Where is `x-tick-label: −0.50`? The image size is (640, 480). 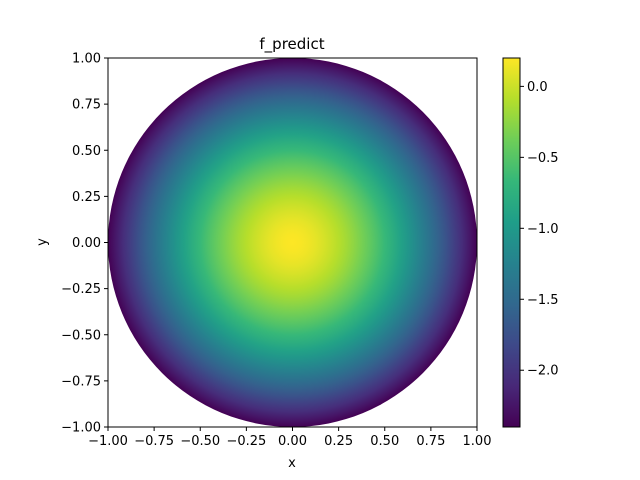 x-tick-label: −0.50 is located at coordinates (200, 441).